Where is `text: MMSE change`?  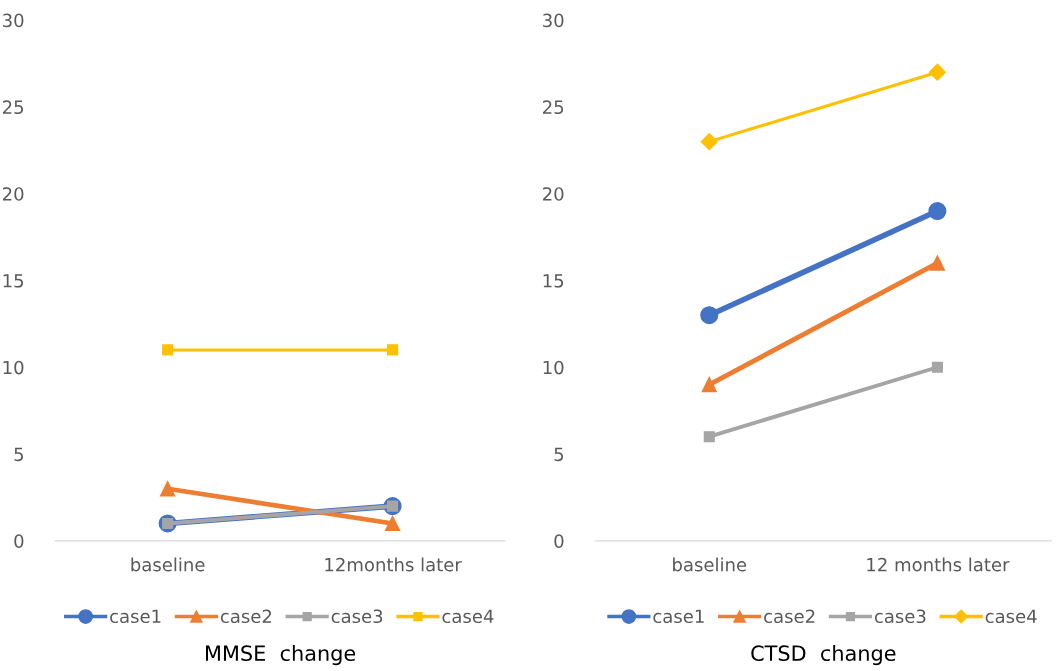
text: MMSE change is located at coordinates (281, 655).